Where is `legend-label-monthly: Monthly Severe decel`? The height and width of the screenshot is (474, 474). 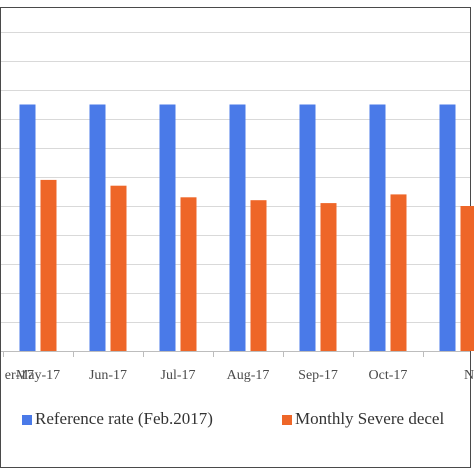 legend-label-monthly: Monthly Severe decel is located at coordinates (369, 418).